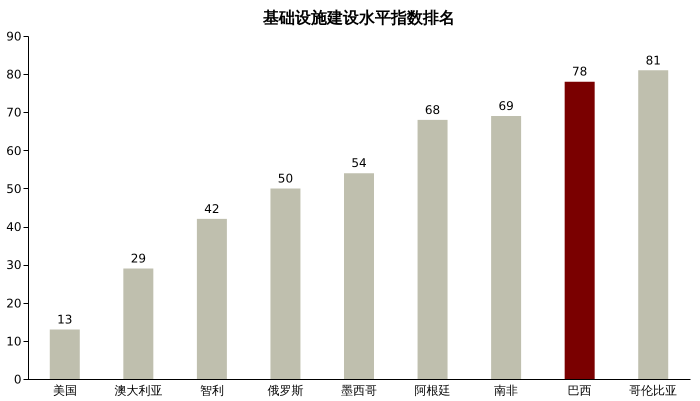  Describe the element at coordinates (64, 319) in the screenshot. I see `data-label: 13` at that location.